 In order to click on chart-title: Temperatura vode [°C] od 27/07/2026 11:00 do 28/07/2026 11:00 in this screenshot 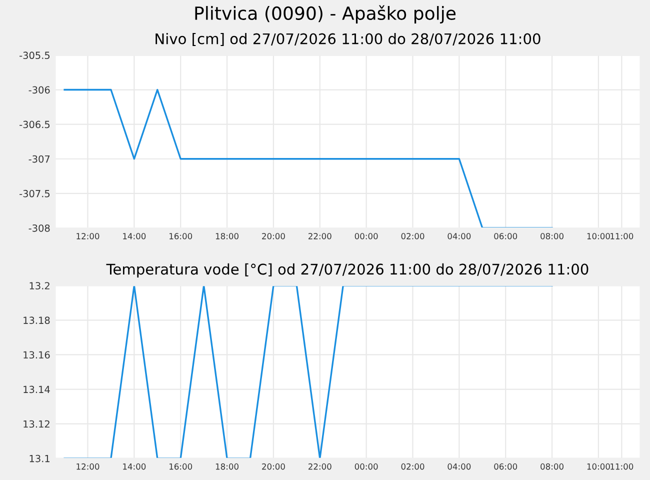, I will do `click(347, 270)`.